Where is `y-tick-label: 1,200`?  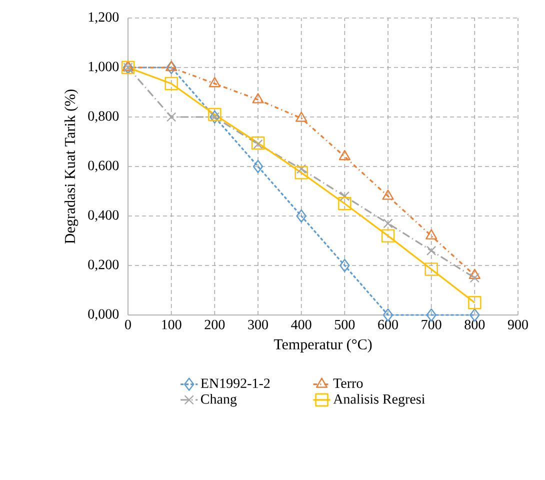 y-tick-label: 1,200 is located at coordinates (103, 18).